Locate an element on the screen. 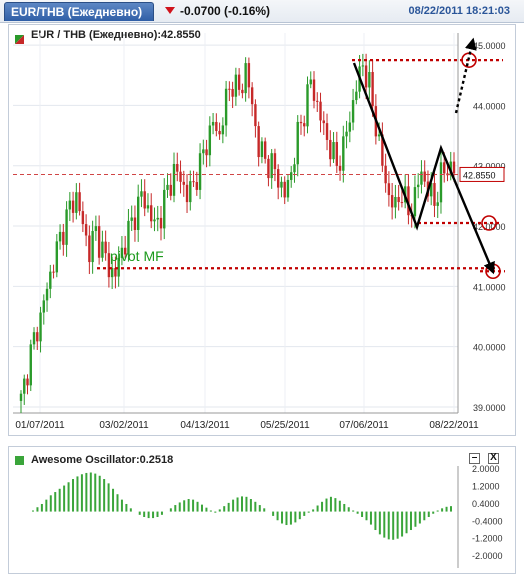 The height and width of the screenshot is (576, 524). timestamp: 08/22/2011 18:21:03 is located at coordinates (459, 11).